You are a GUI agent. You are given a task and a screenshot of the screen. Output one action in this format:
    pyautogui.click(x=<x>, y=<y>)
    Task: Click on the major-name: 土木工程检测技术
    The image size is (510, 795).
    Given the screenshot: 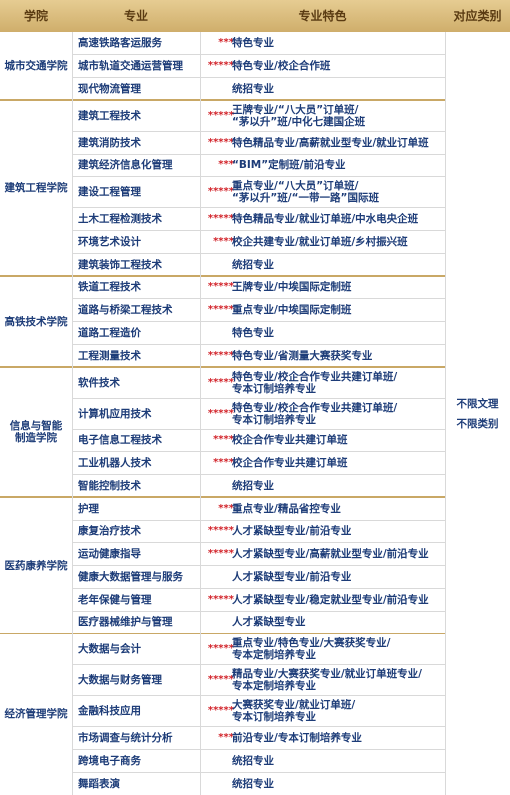 What is the action you would take?
    pyautogui.click(x=120, y=219)
    